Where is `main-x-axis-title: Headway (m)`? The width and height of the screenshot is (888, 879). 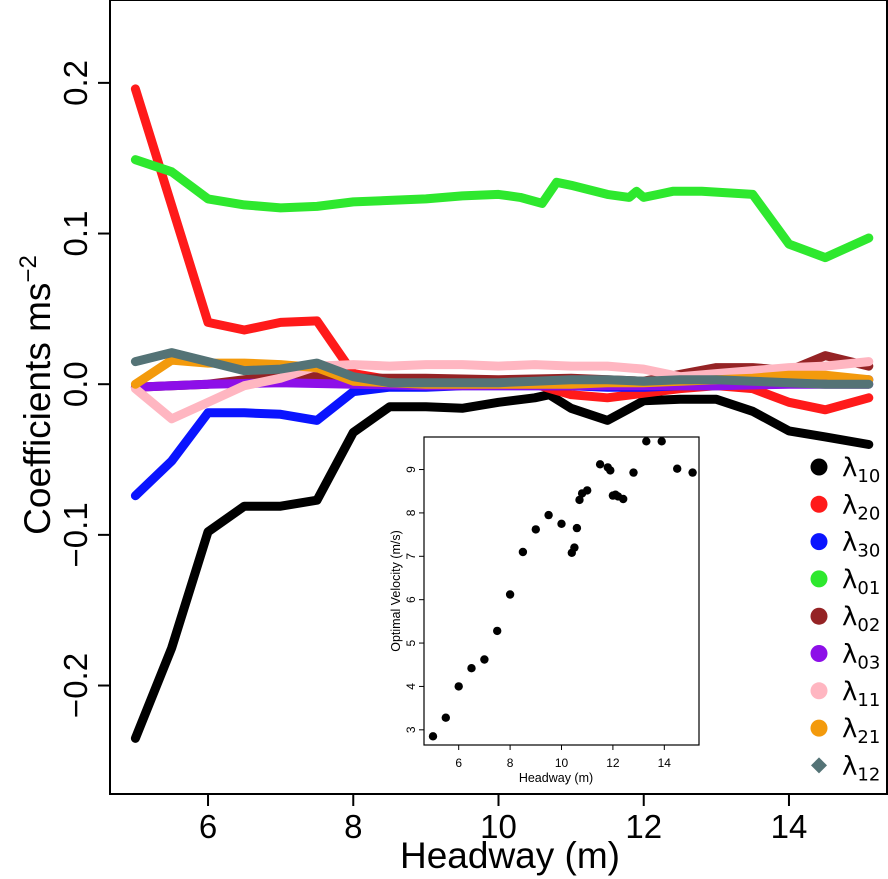 main-x-axis-title: Headway (m) is located at coordinates (510, 855).